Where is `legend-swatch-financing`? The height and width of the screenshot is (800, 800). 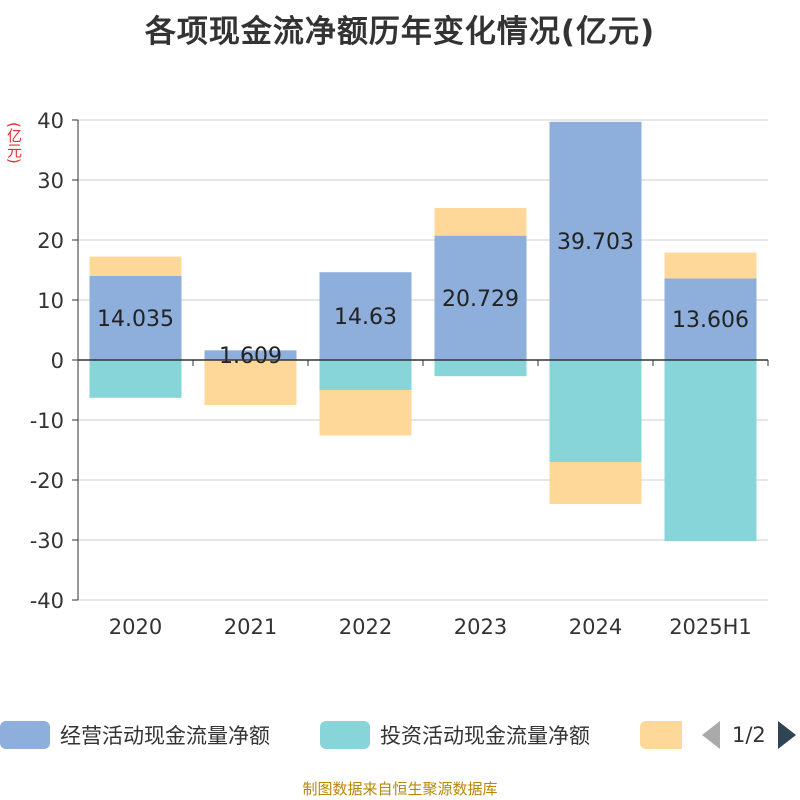 legend-swatch-financing is located at coordinates (661, 735).